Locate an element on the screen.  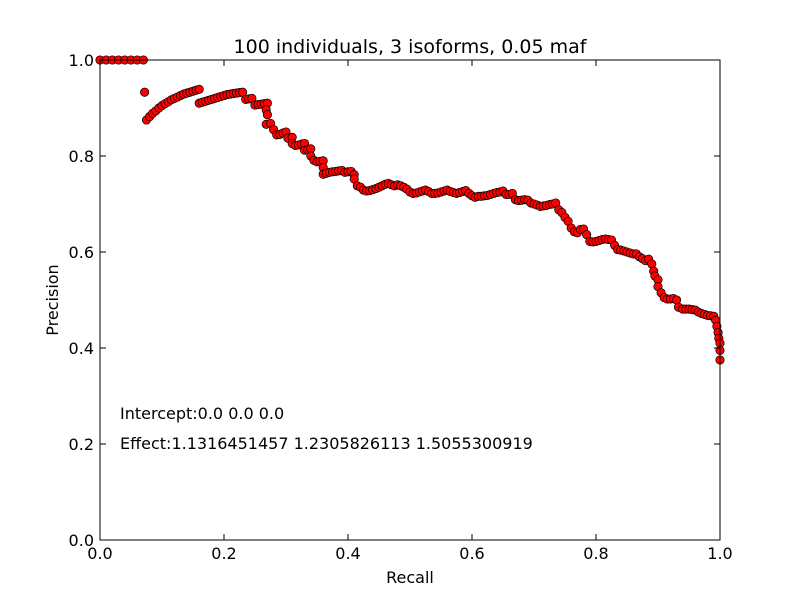
x-tick-label: 0.0 is located at coordinates (99, 553).